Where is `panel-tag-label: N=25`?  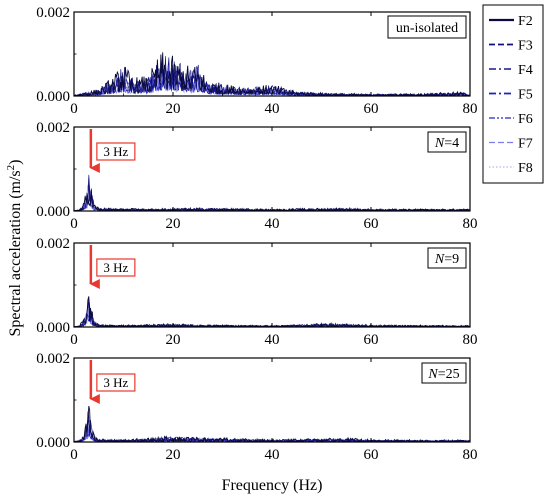 panel-tag-label: N=25 is located at coordinates (443, 374).